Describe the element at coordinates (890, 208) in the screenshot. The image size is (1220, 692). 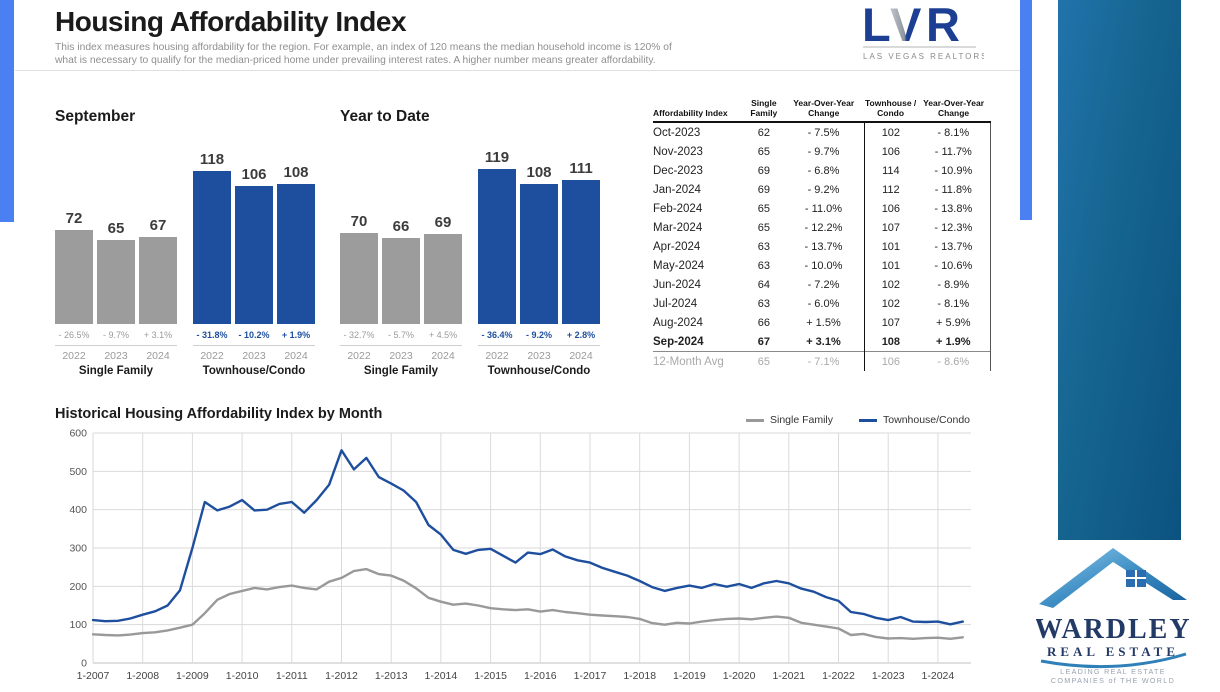
I see `table-cell: 106` at that location.